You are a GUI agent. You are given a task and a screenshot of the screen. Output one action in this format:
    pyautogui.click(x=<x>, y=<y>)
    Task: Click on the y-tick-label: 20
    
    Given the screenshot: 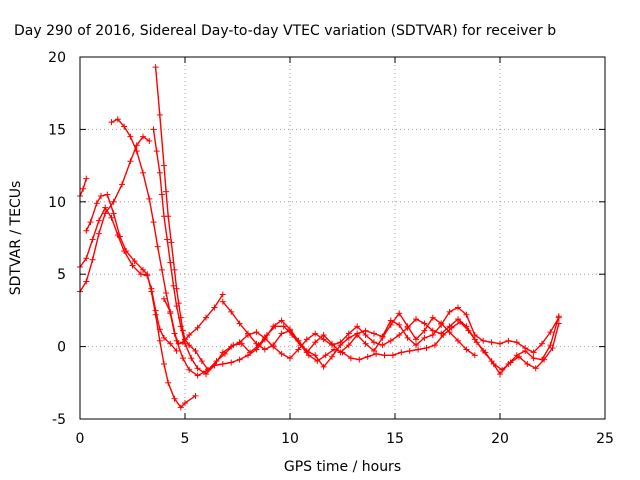 What is the action you would take?
    pyautogui.click(x=57, y=58)
    